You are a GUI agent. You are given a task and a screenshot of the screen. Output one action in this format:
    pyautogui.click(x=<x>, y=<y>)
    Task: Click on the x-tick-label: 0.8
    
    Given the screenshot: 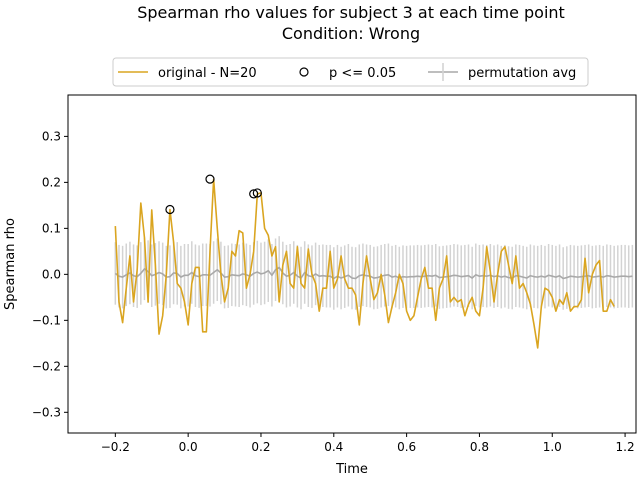 What is the action you would take?
    pyautogui.click(x=479, y=447)
    